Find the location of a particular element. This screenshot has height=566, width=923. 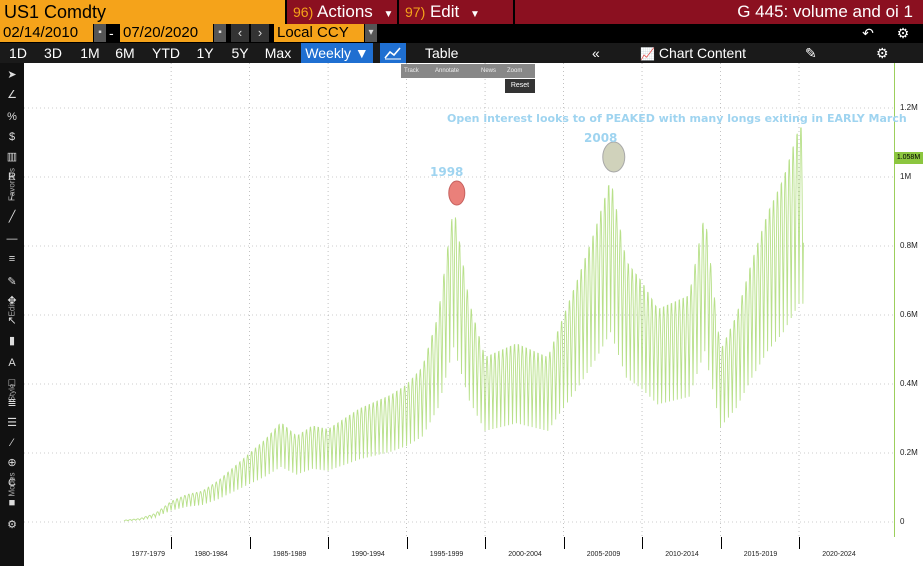

end-date-field: 07/20/2020 is located at coordinates (166, 33).